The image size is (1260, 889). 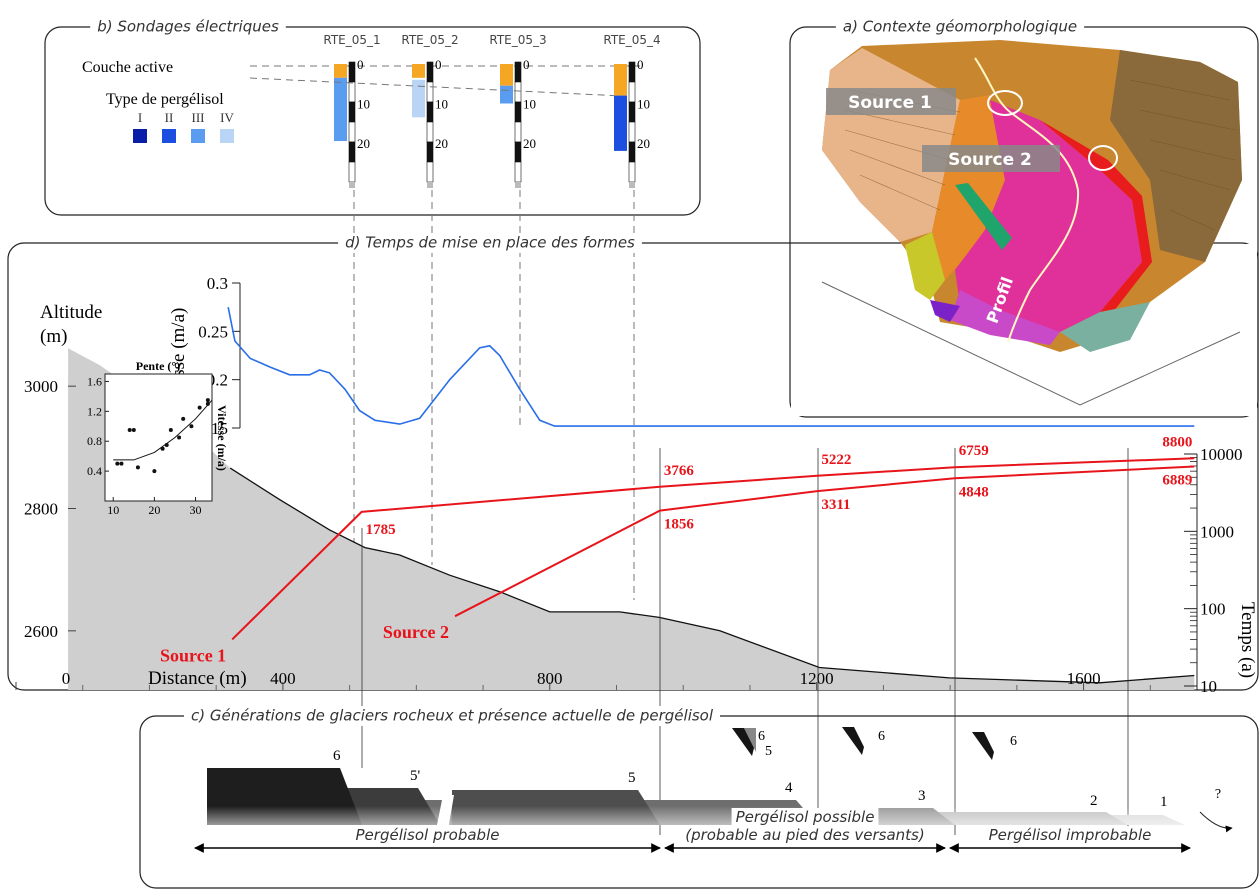 What do you see at coordinates (517, 40) in the screenshot?
I see `sounding-name: RTE_05_3` at bounding box center [517, 40].